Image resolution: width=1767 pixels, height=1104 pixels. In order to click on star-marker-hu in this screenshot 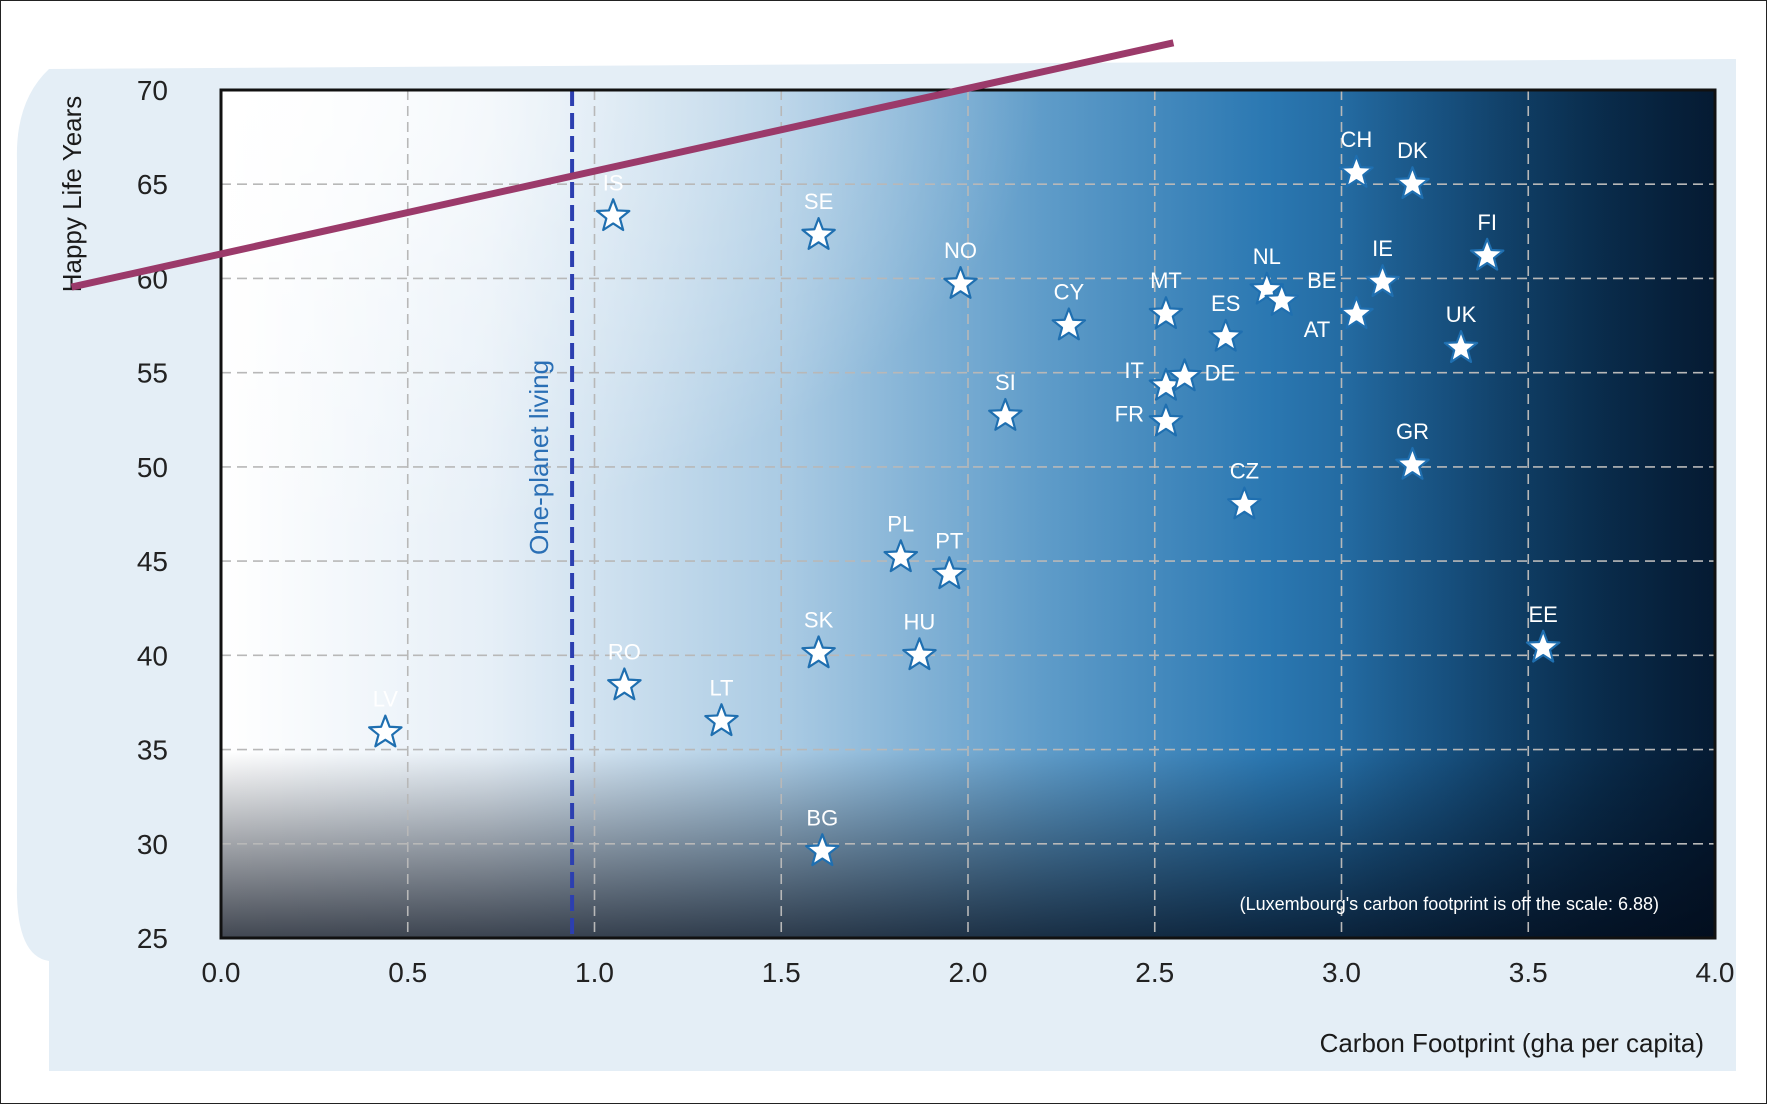, I will do `click(919, 654)`.